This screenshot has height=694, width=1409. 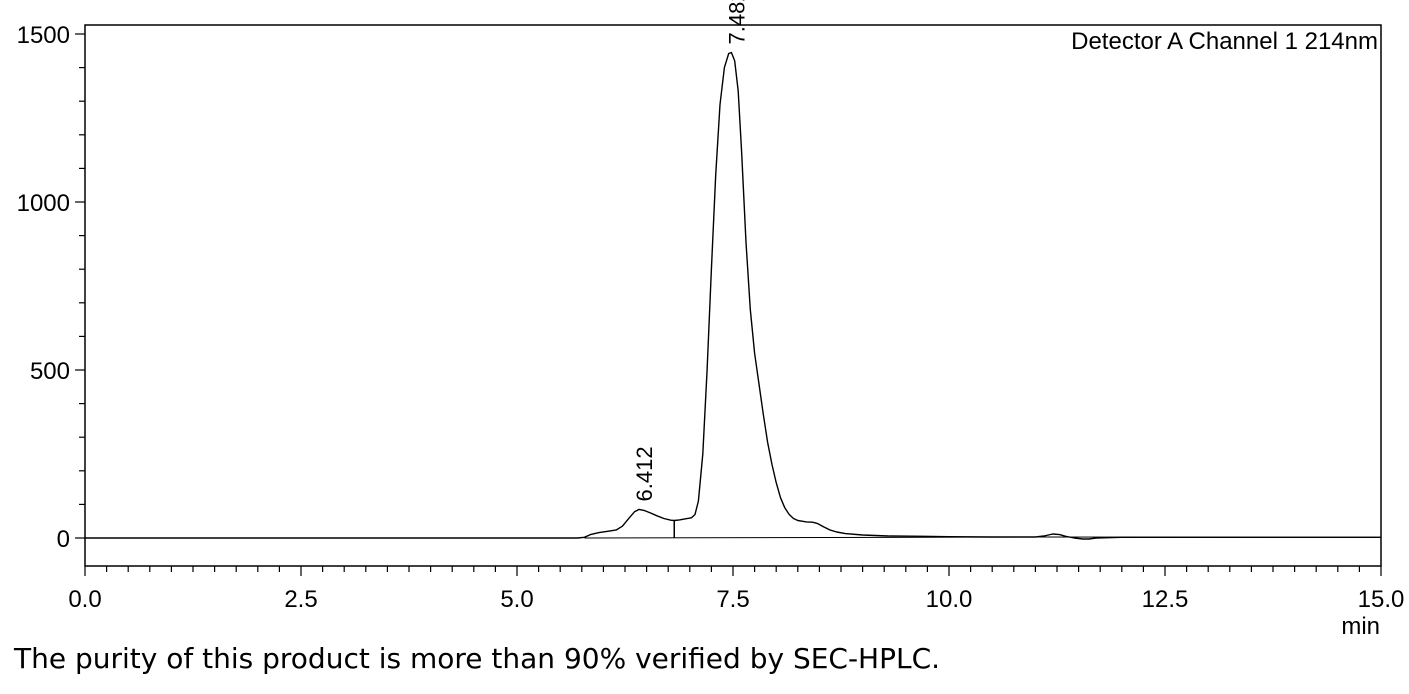 I want to click on x-tick-label: 15.0, so click(x=1381, y=599).